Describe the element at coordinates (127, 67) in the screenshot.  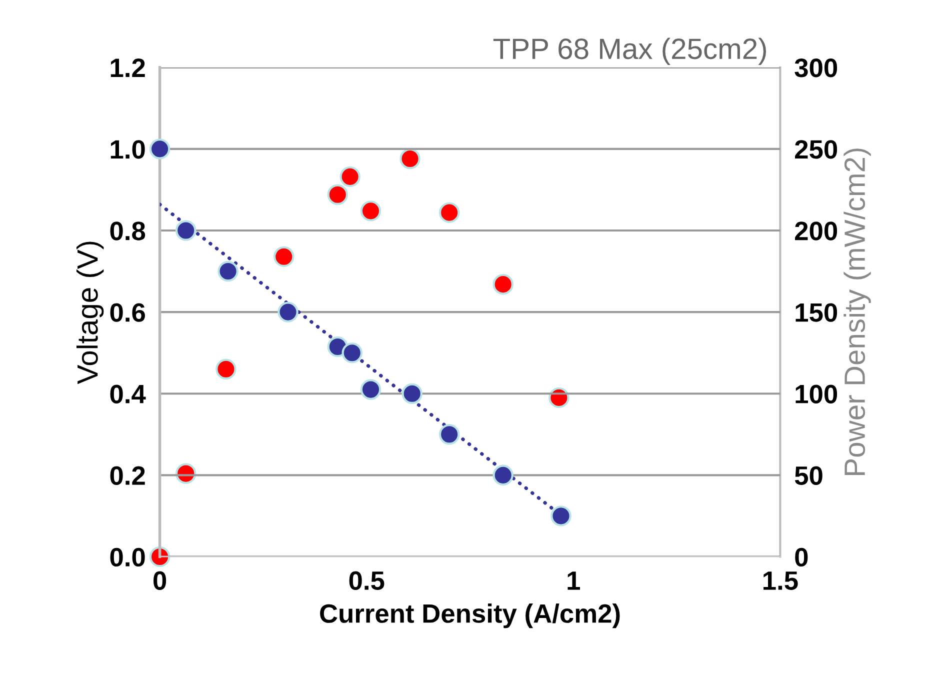
I see `y-tick-label: 1.2` at that location.